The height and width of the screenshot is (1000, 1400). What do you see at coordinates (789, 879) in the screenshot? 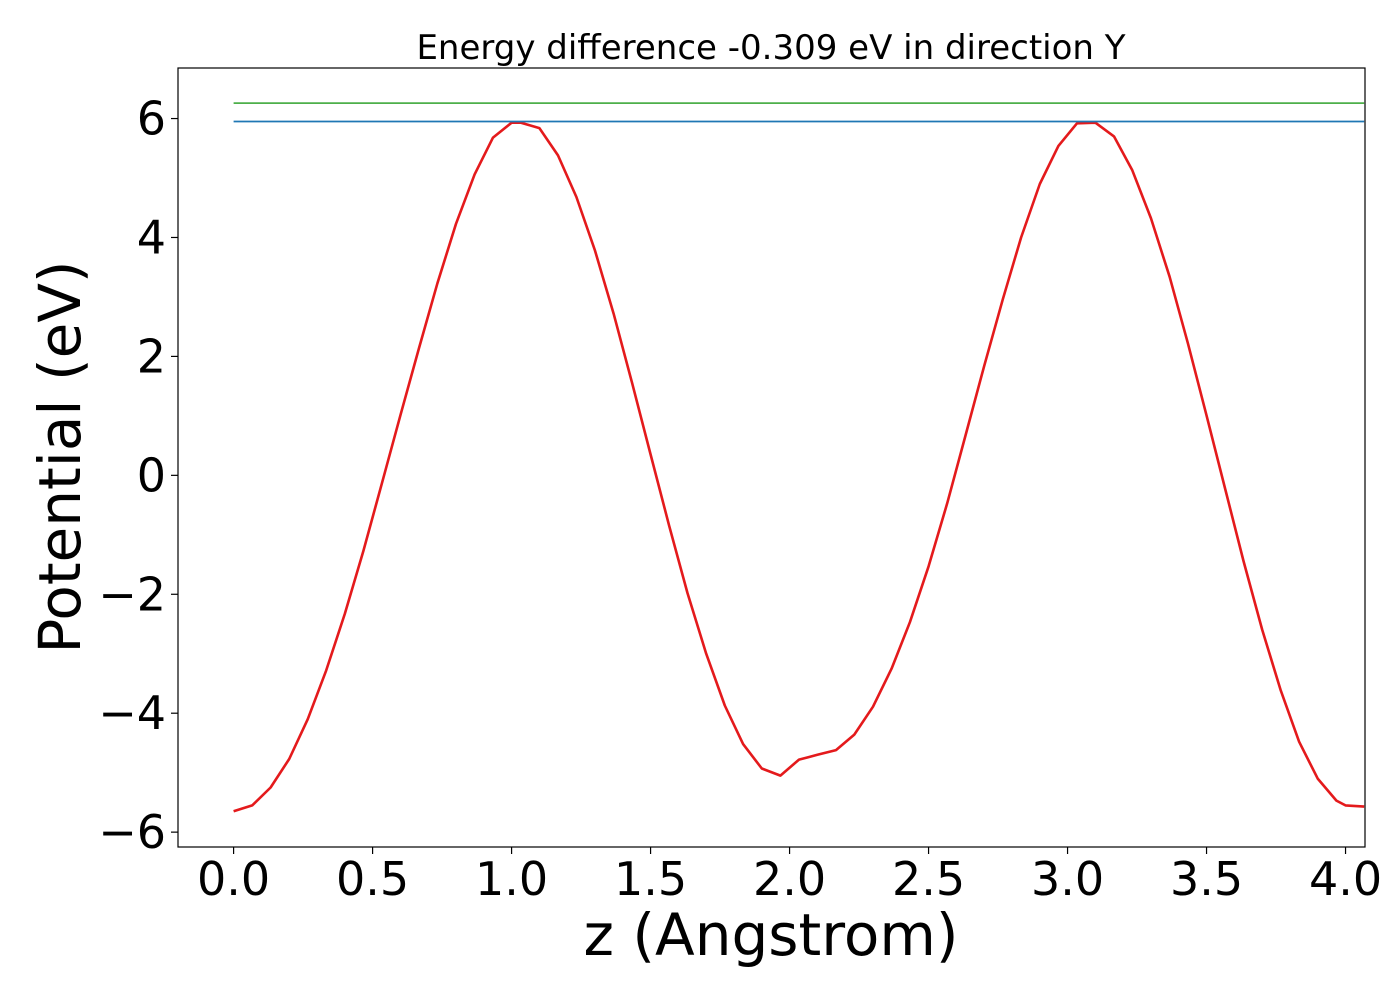
I see `x-tick-label: 2.0` at bounding box center [789, 879].